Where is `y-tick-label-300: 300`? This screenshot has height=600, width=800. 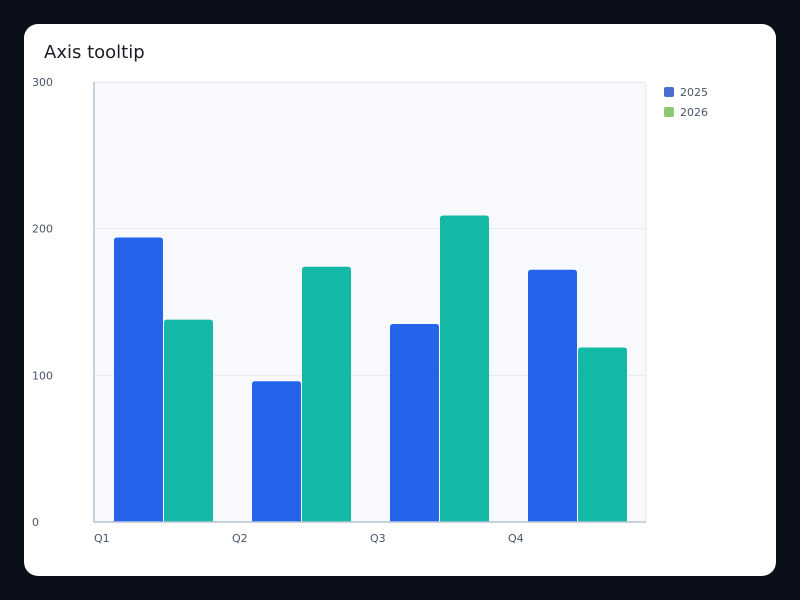
y-tick-label-300: 300 is located at coordinates (42, 82).